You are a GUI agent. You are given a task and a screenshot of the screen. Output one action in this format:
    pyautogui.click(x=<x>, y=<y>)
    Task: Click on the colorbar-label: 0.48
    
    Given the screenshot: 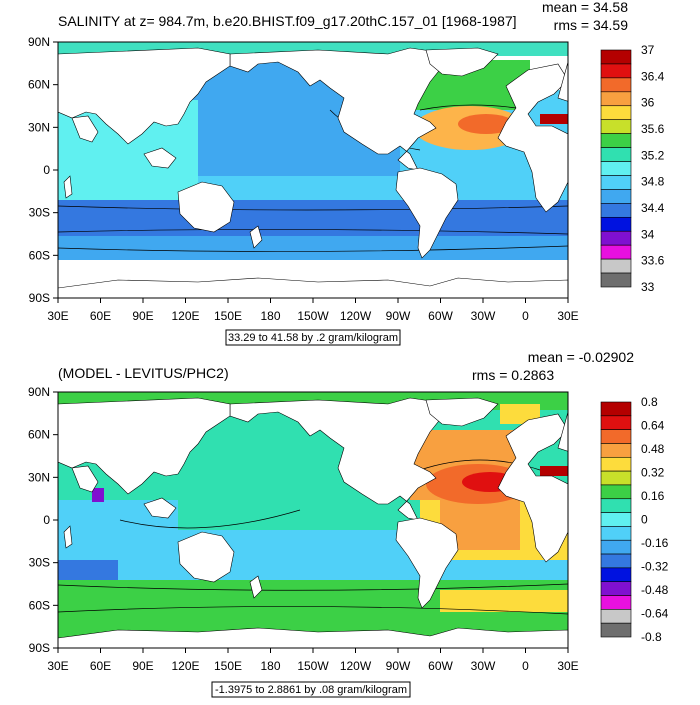 What is the action you would take?
    pyautogui.click(x=653, y=449)
    